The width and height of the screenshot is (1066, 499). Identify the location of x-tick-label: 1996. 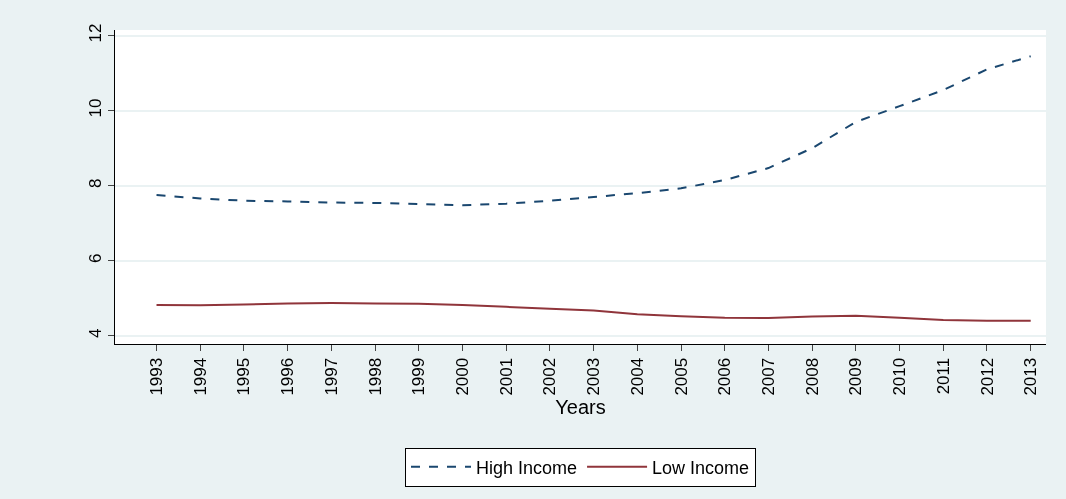
(288, 376).